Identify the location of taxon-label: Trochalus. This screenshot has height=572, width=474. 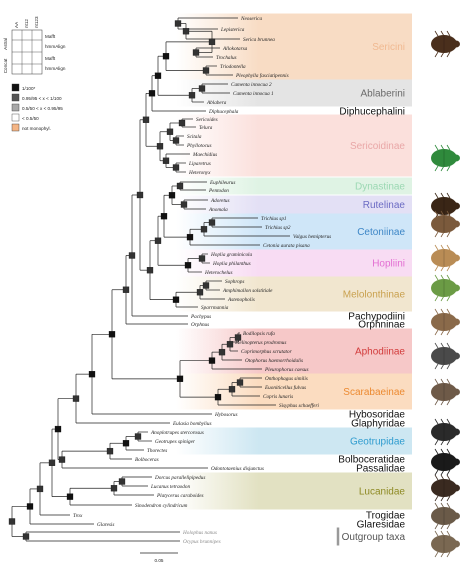
(226, 58).